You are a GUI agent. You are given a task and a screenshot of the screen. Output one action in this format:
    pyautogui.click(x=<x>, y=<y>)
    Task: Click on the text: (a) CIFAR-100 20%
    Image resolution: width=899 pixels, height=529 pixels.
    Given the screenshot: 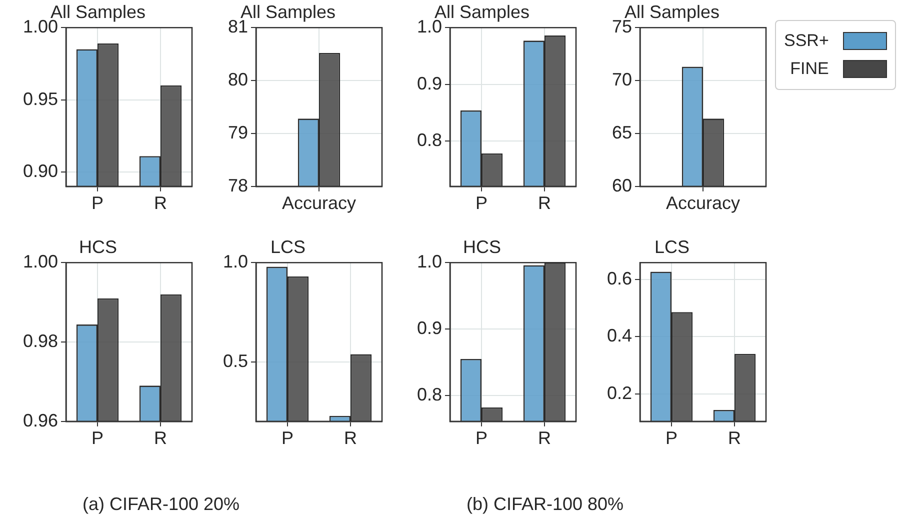 What is the action you would take?
    pyautogui.click(x=161, y=504)
    